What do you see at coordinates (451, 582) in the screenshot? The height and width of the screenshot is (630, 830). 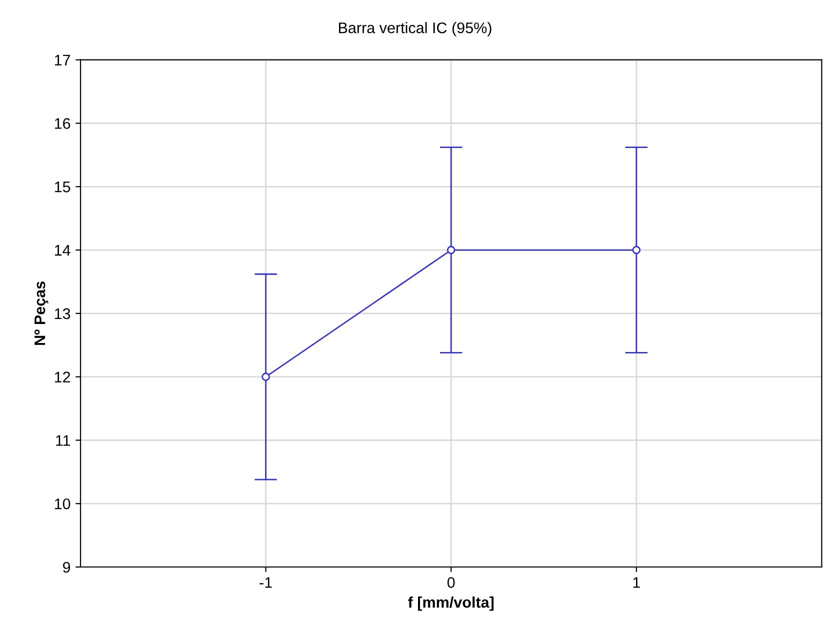 I see `x-tick-label: 0` at bounding box center [451, 582].